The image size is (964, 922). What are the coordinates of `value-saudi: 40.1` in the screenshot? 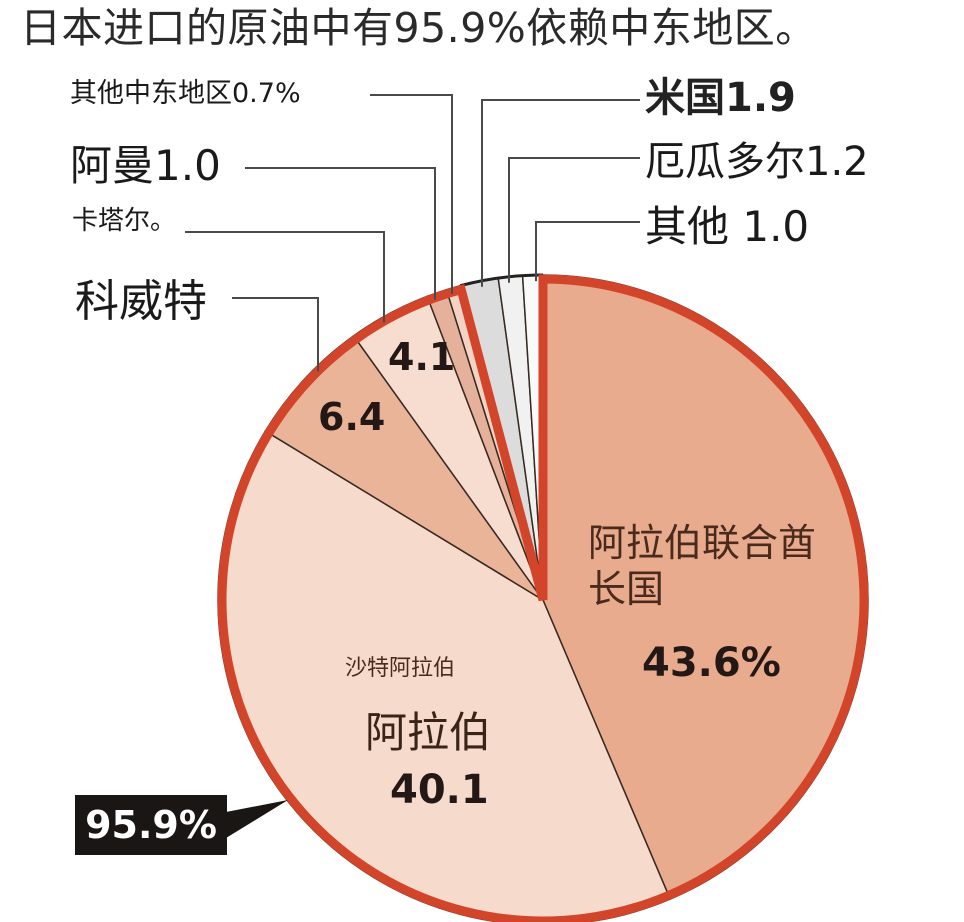 It's located at (439, 790).